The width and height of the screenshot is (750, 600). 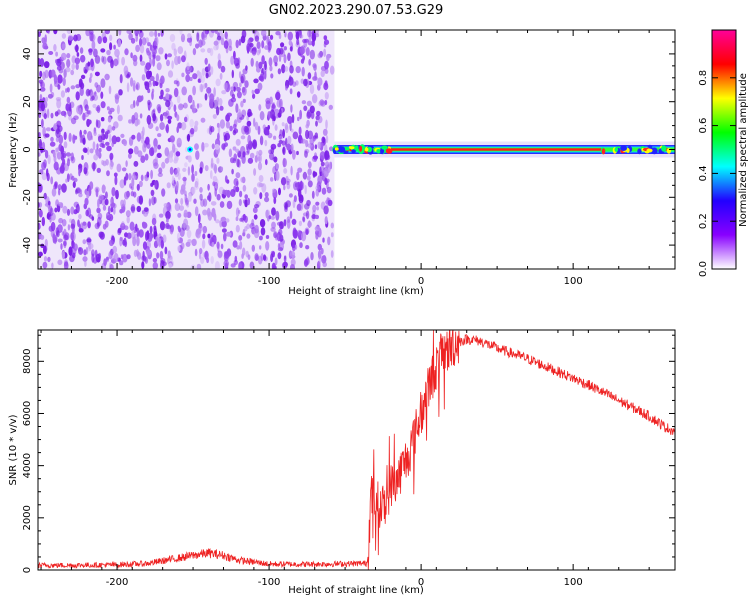 I want to click on y-tick-label: 40, so click(x=27, y=54).